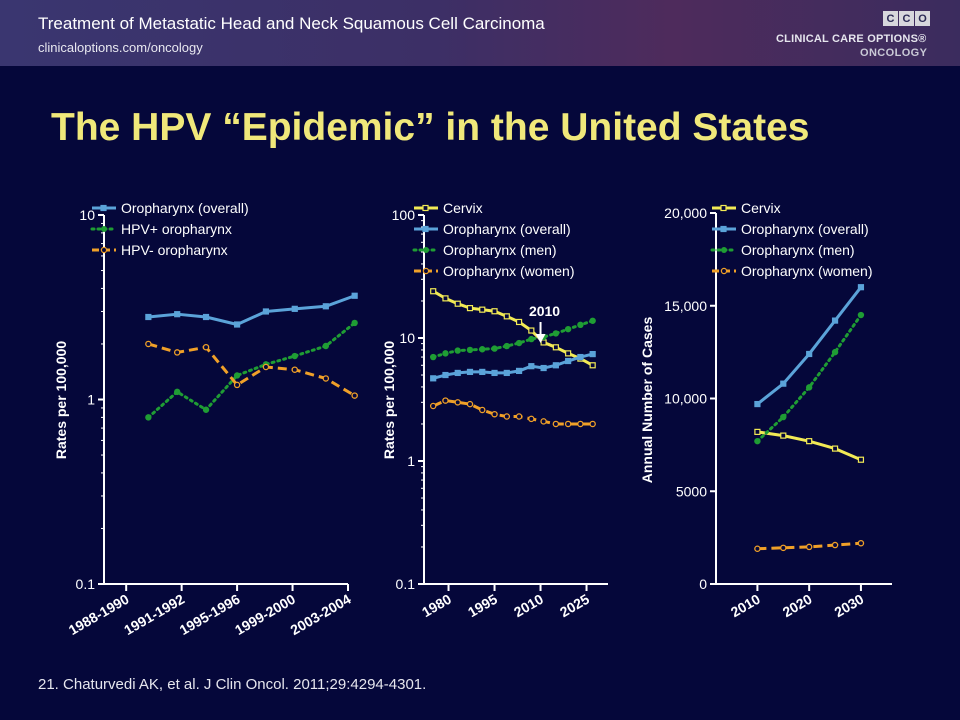 This screenshot has width=960, height=720. What do you see at coordinates (761, 208) in the screenshot?
I see `legend-label: Cervix` at bounding box center [761, 208].